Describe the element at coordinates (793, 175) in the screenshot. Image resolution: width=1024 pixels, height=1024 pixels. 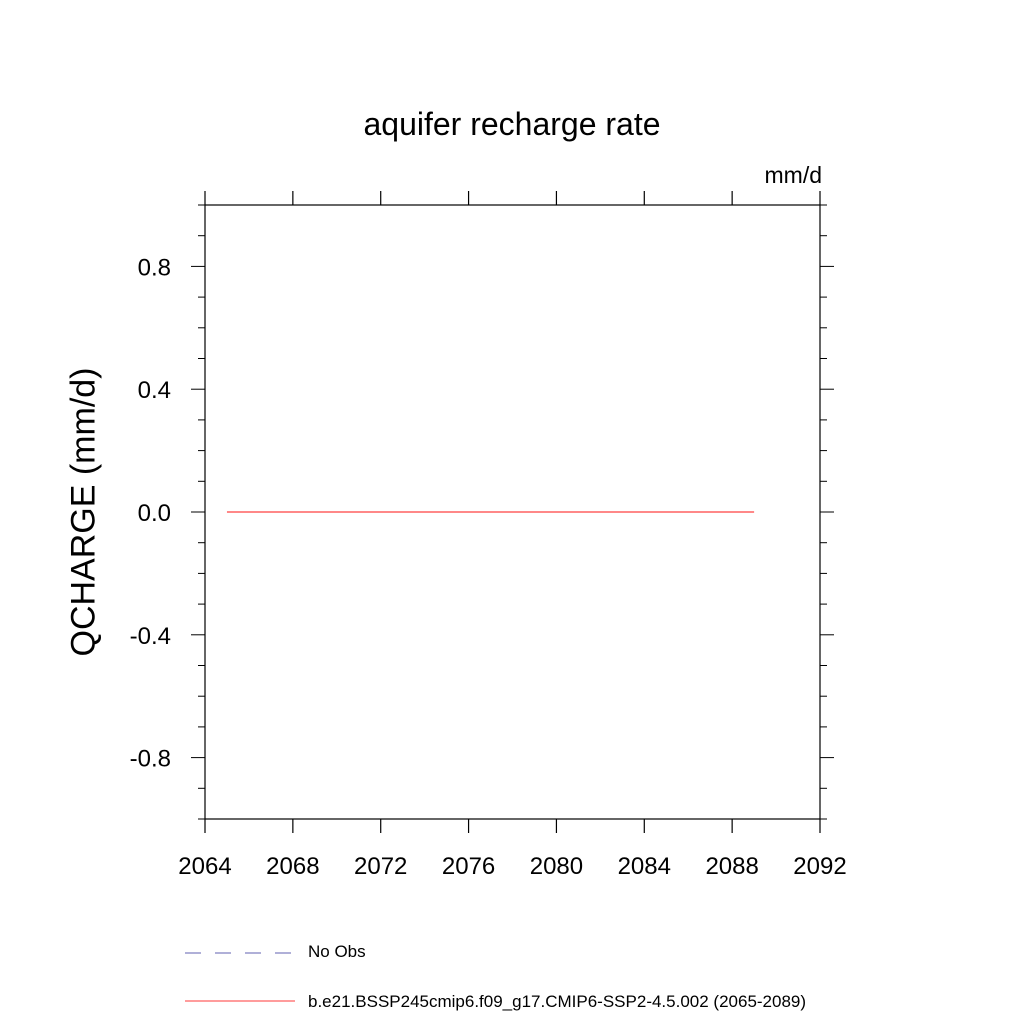
I see `units-label: mm/d` at that location.